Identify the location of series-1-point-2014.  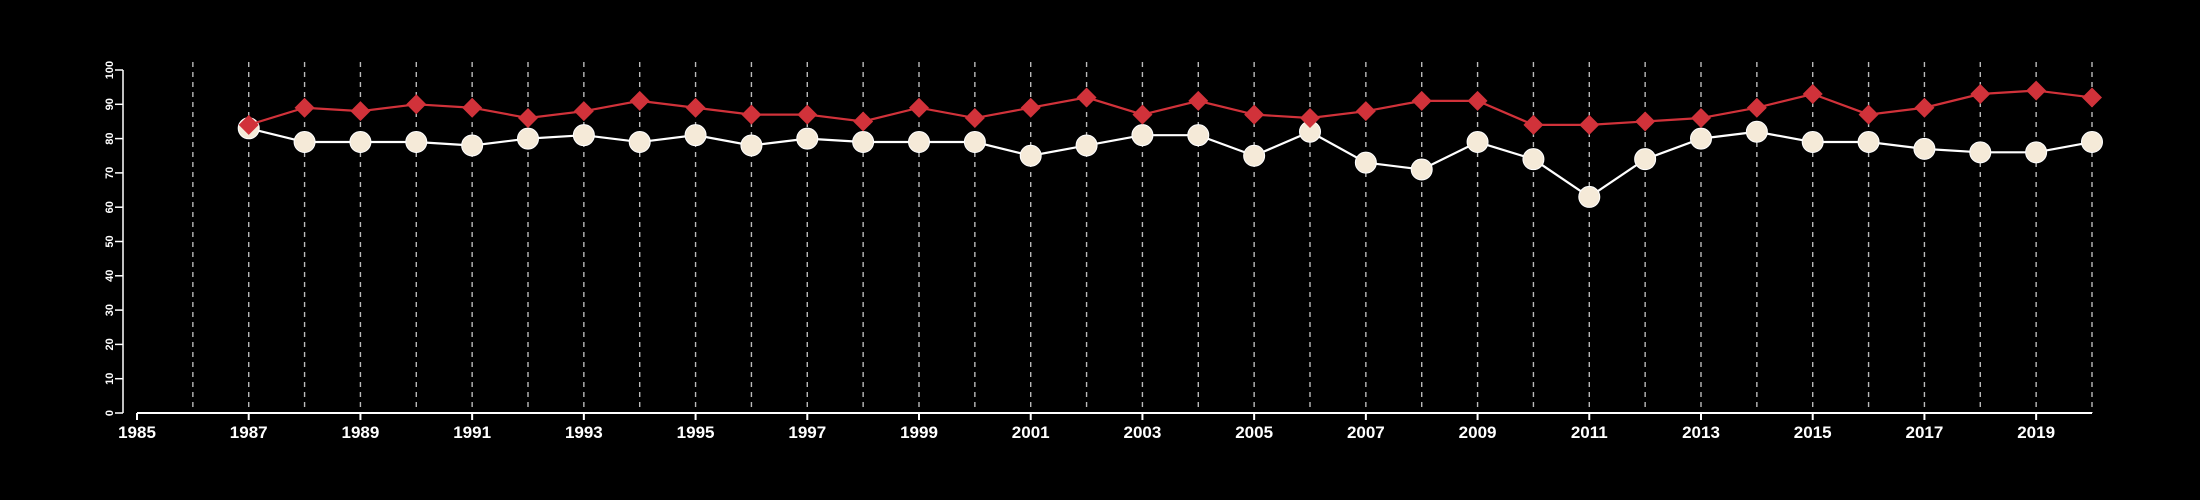
(1756, 107).